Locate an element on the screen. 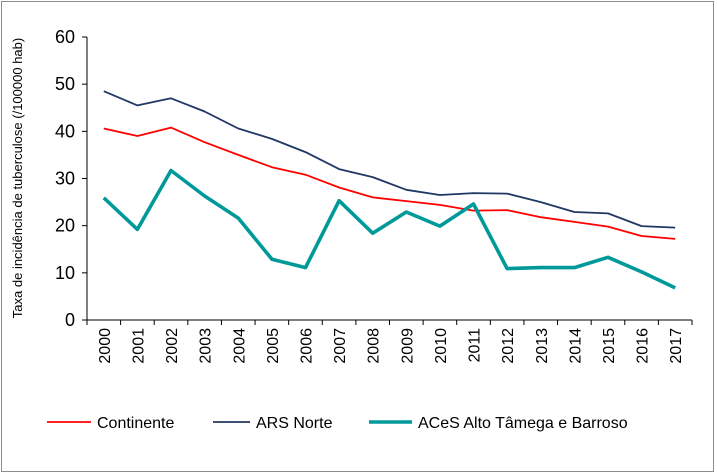 This screenshot has height=475, width=717. x-tick-label: 2013 is located at coordinates (542, 346).